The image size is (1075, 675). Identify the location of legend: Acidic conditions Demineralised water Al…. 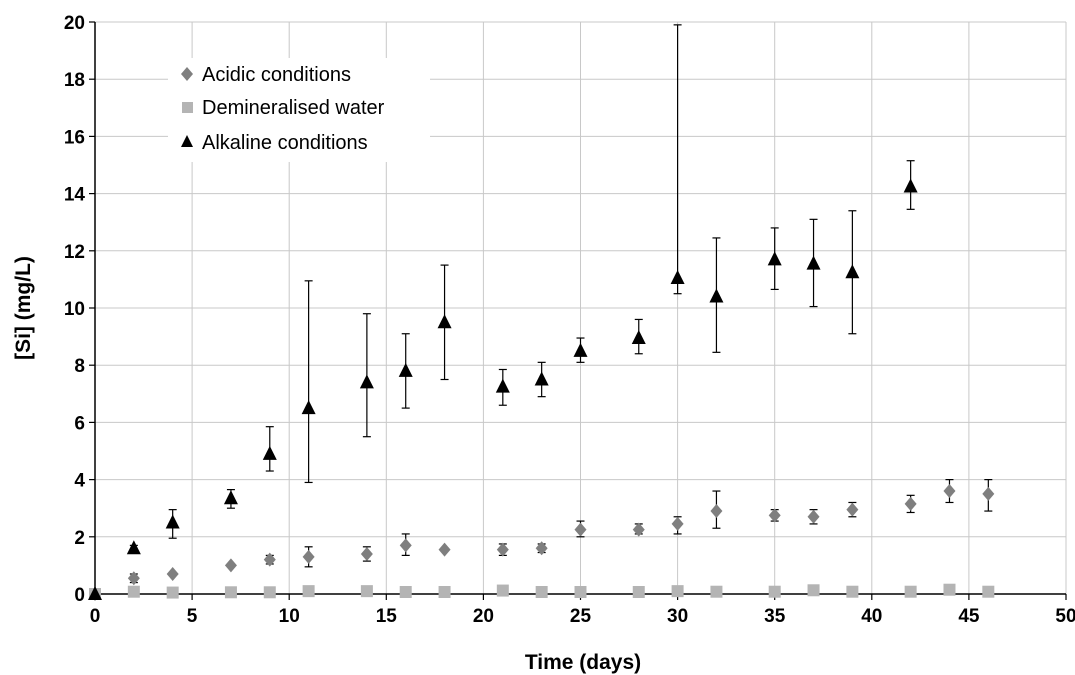
(299, 110).